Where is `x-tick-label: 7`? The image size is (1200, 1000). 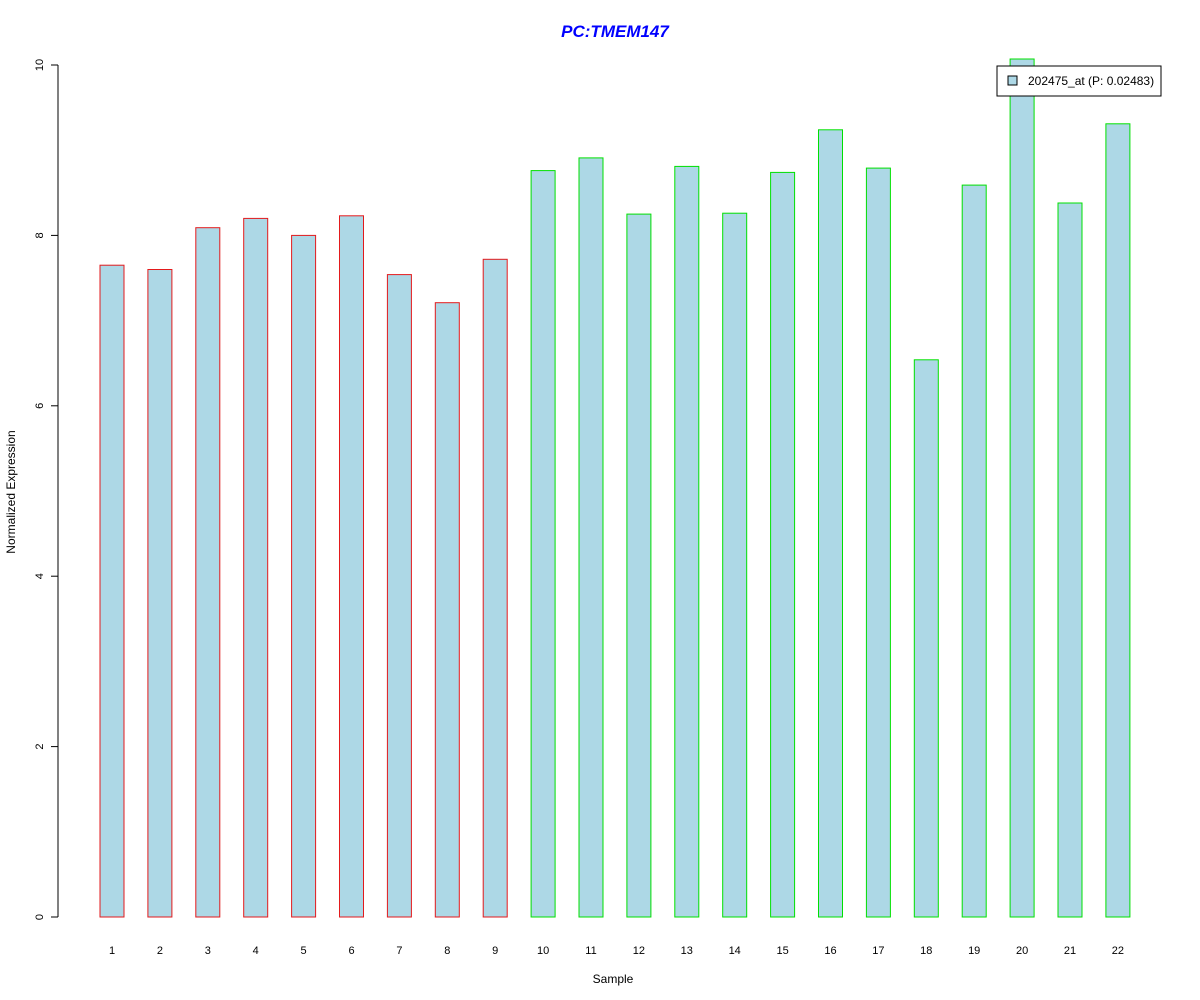
x-tick-label: 7 is located at coordinates (399, 951).